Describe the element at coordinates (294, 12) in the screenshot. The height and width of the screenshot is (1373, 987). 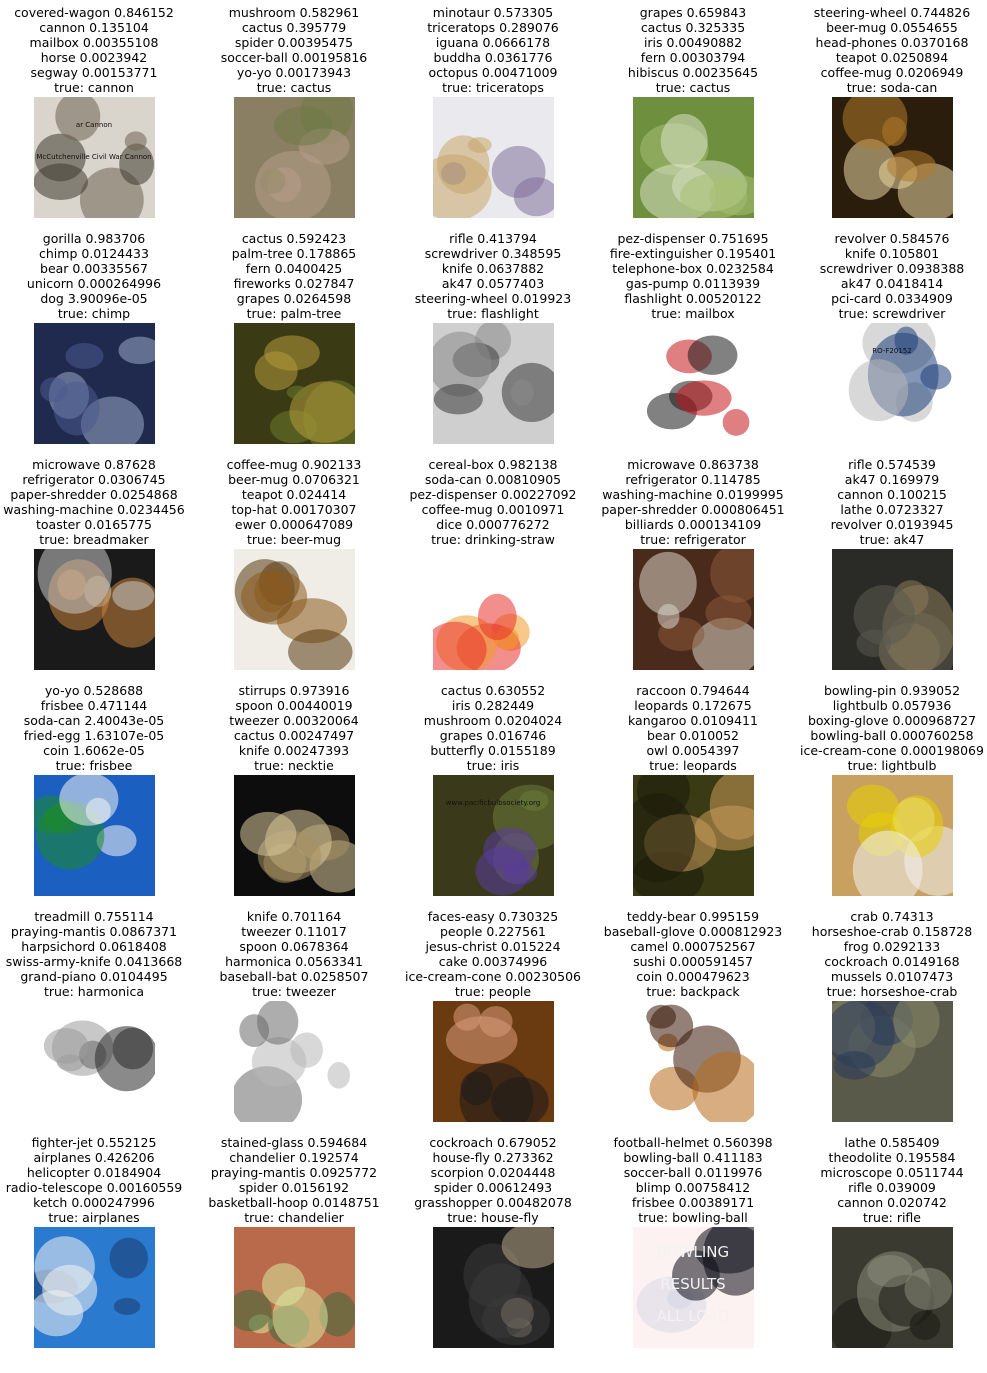
I see `prediction-line: mushroom 0.582961` at that location.